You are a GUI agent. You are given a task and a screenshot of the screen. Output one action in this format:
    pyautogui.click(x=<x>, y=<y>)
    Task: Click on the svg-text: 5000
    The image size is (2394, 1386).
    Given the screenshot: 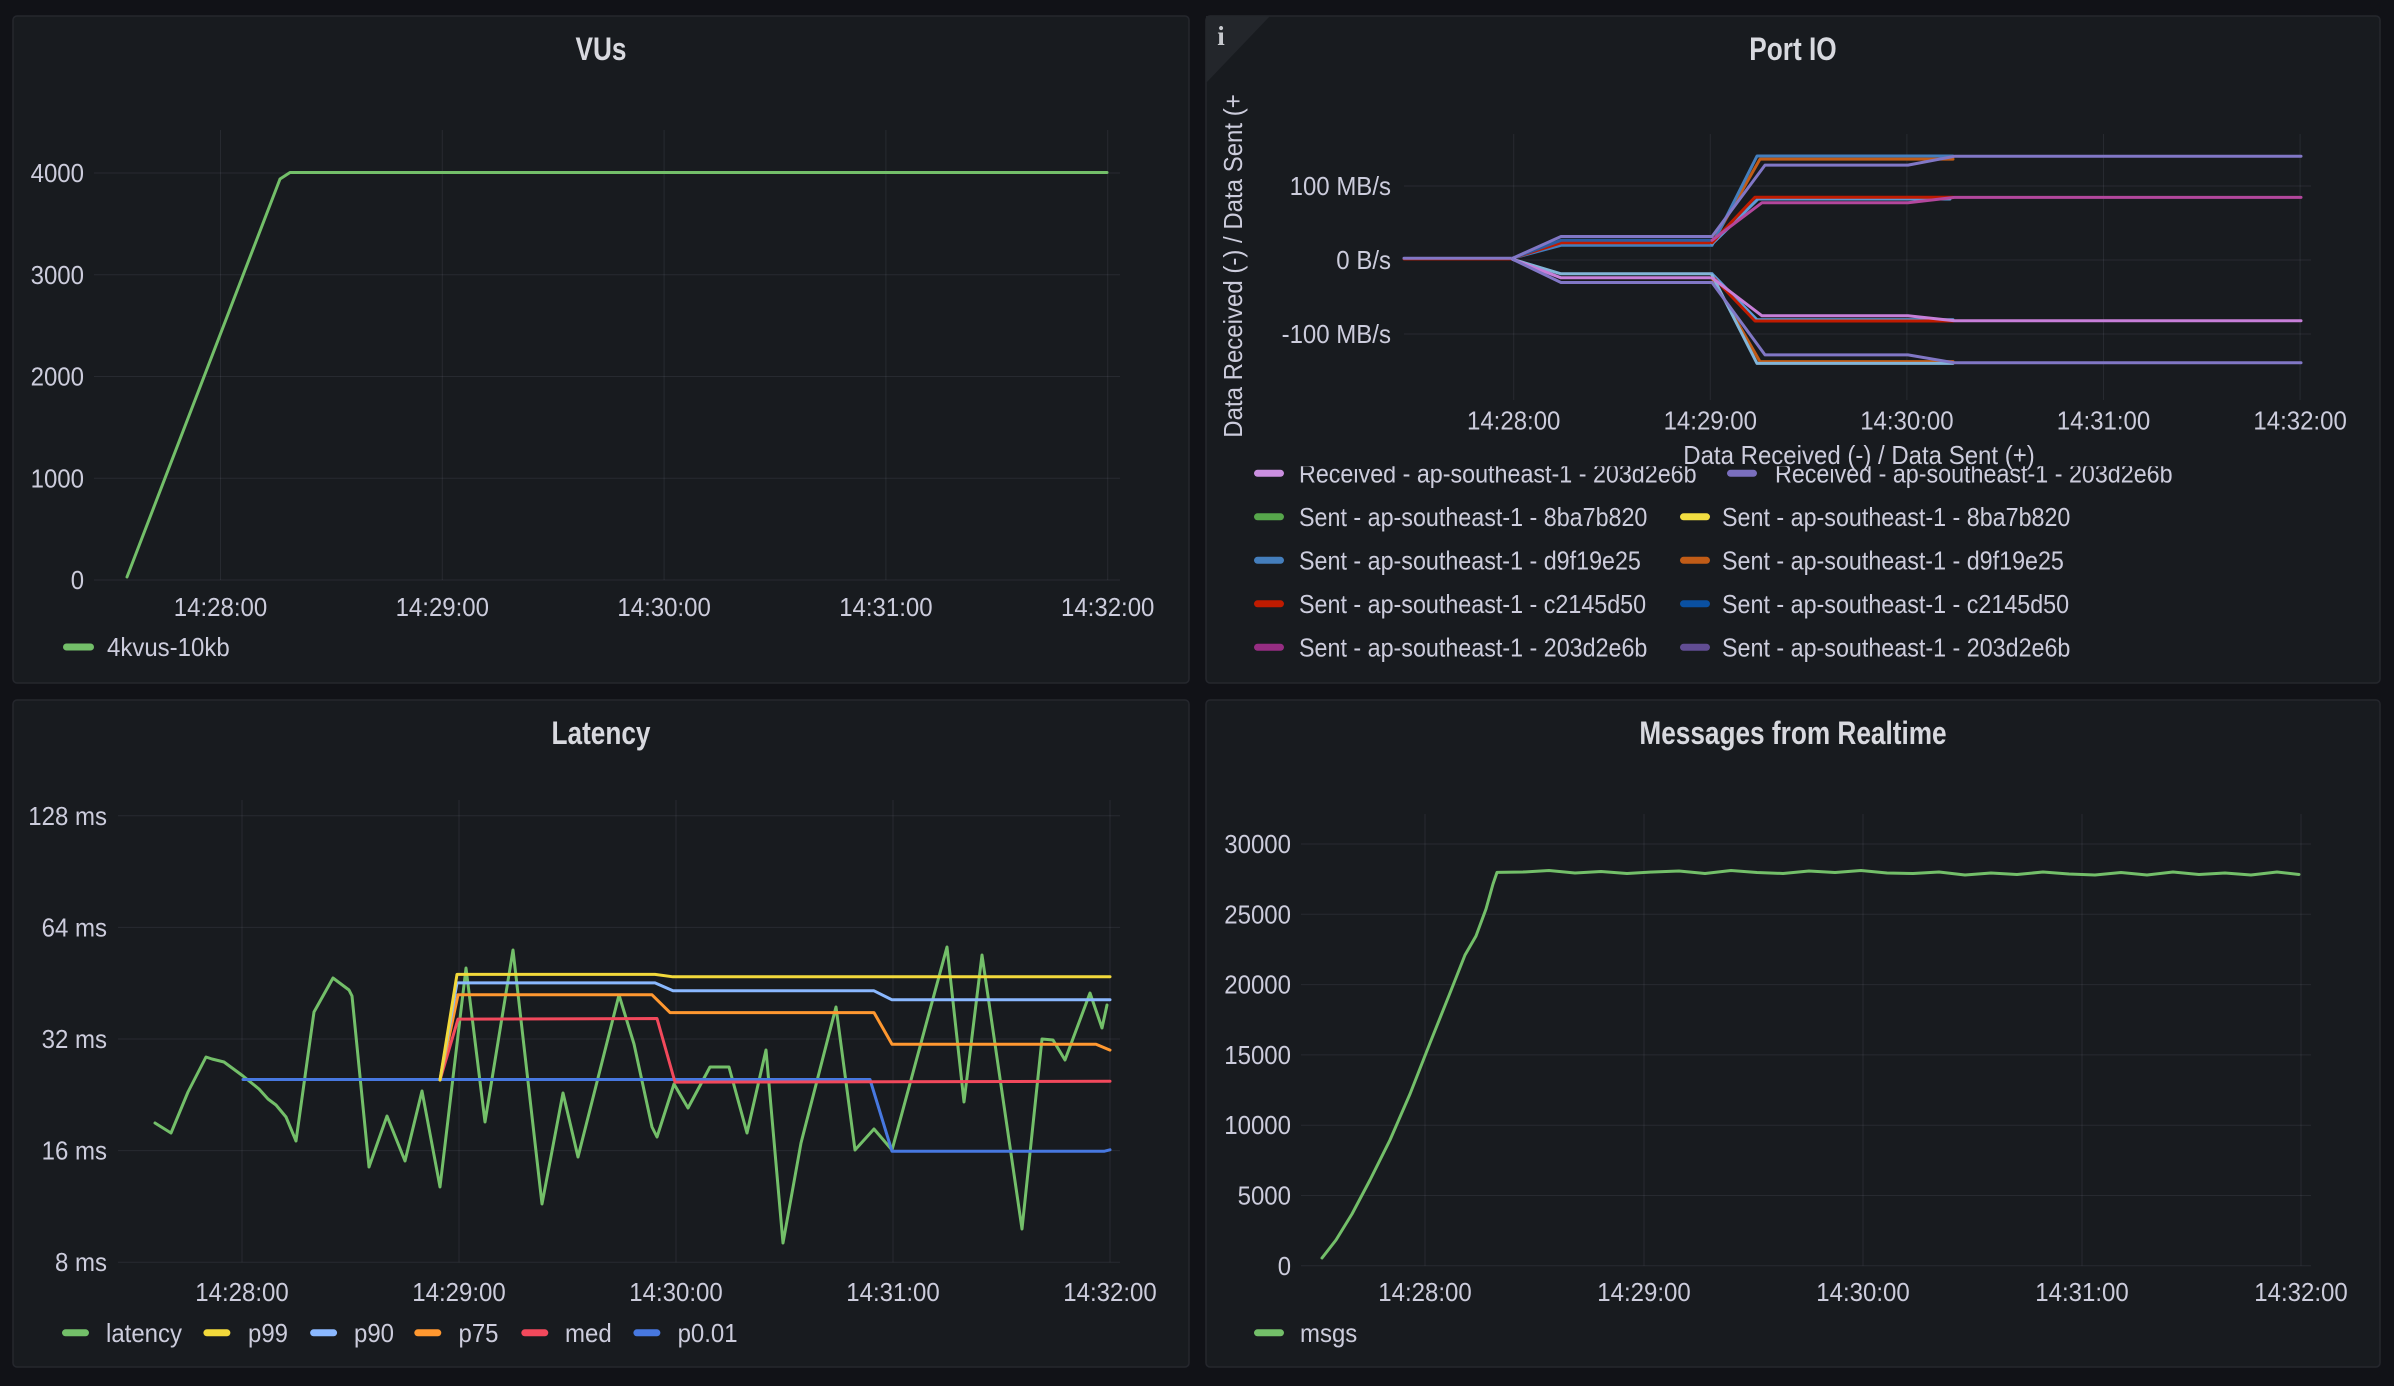 What is the action you would take?
    pyautogui.click(x=1264, y=1196)
    